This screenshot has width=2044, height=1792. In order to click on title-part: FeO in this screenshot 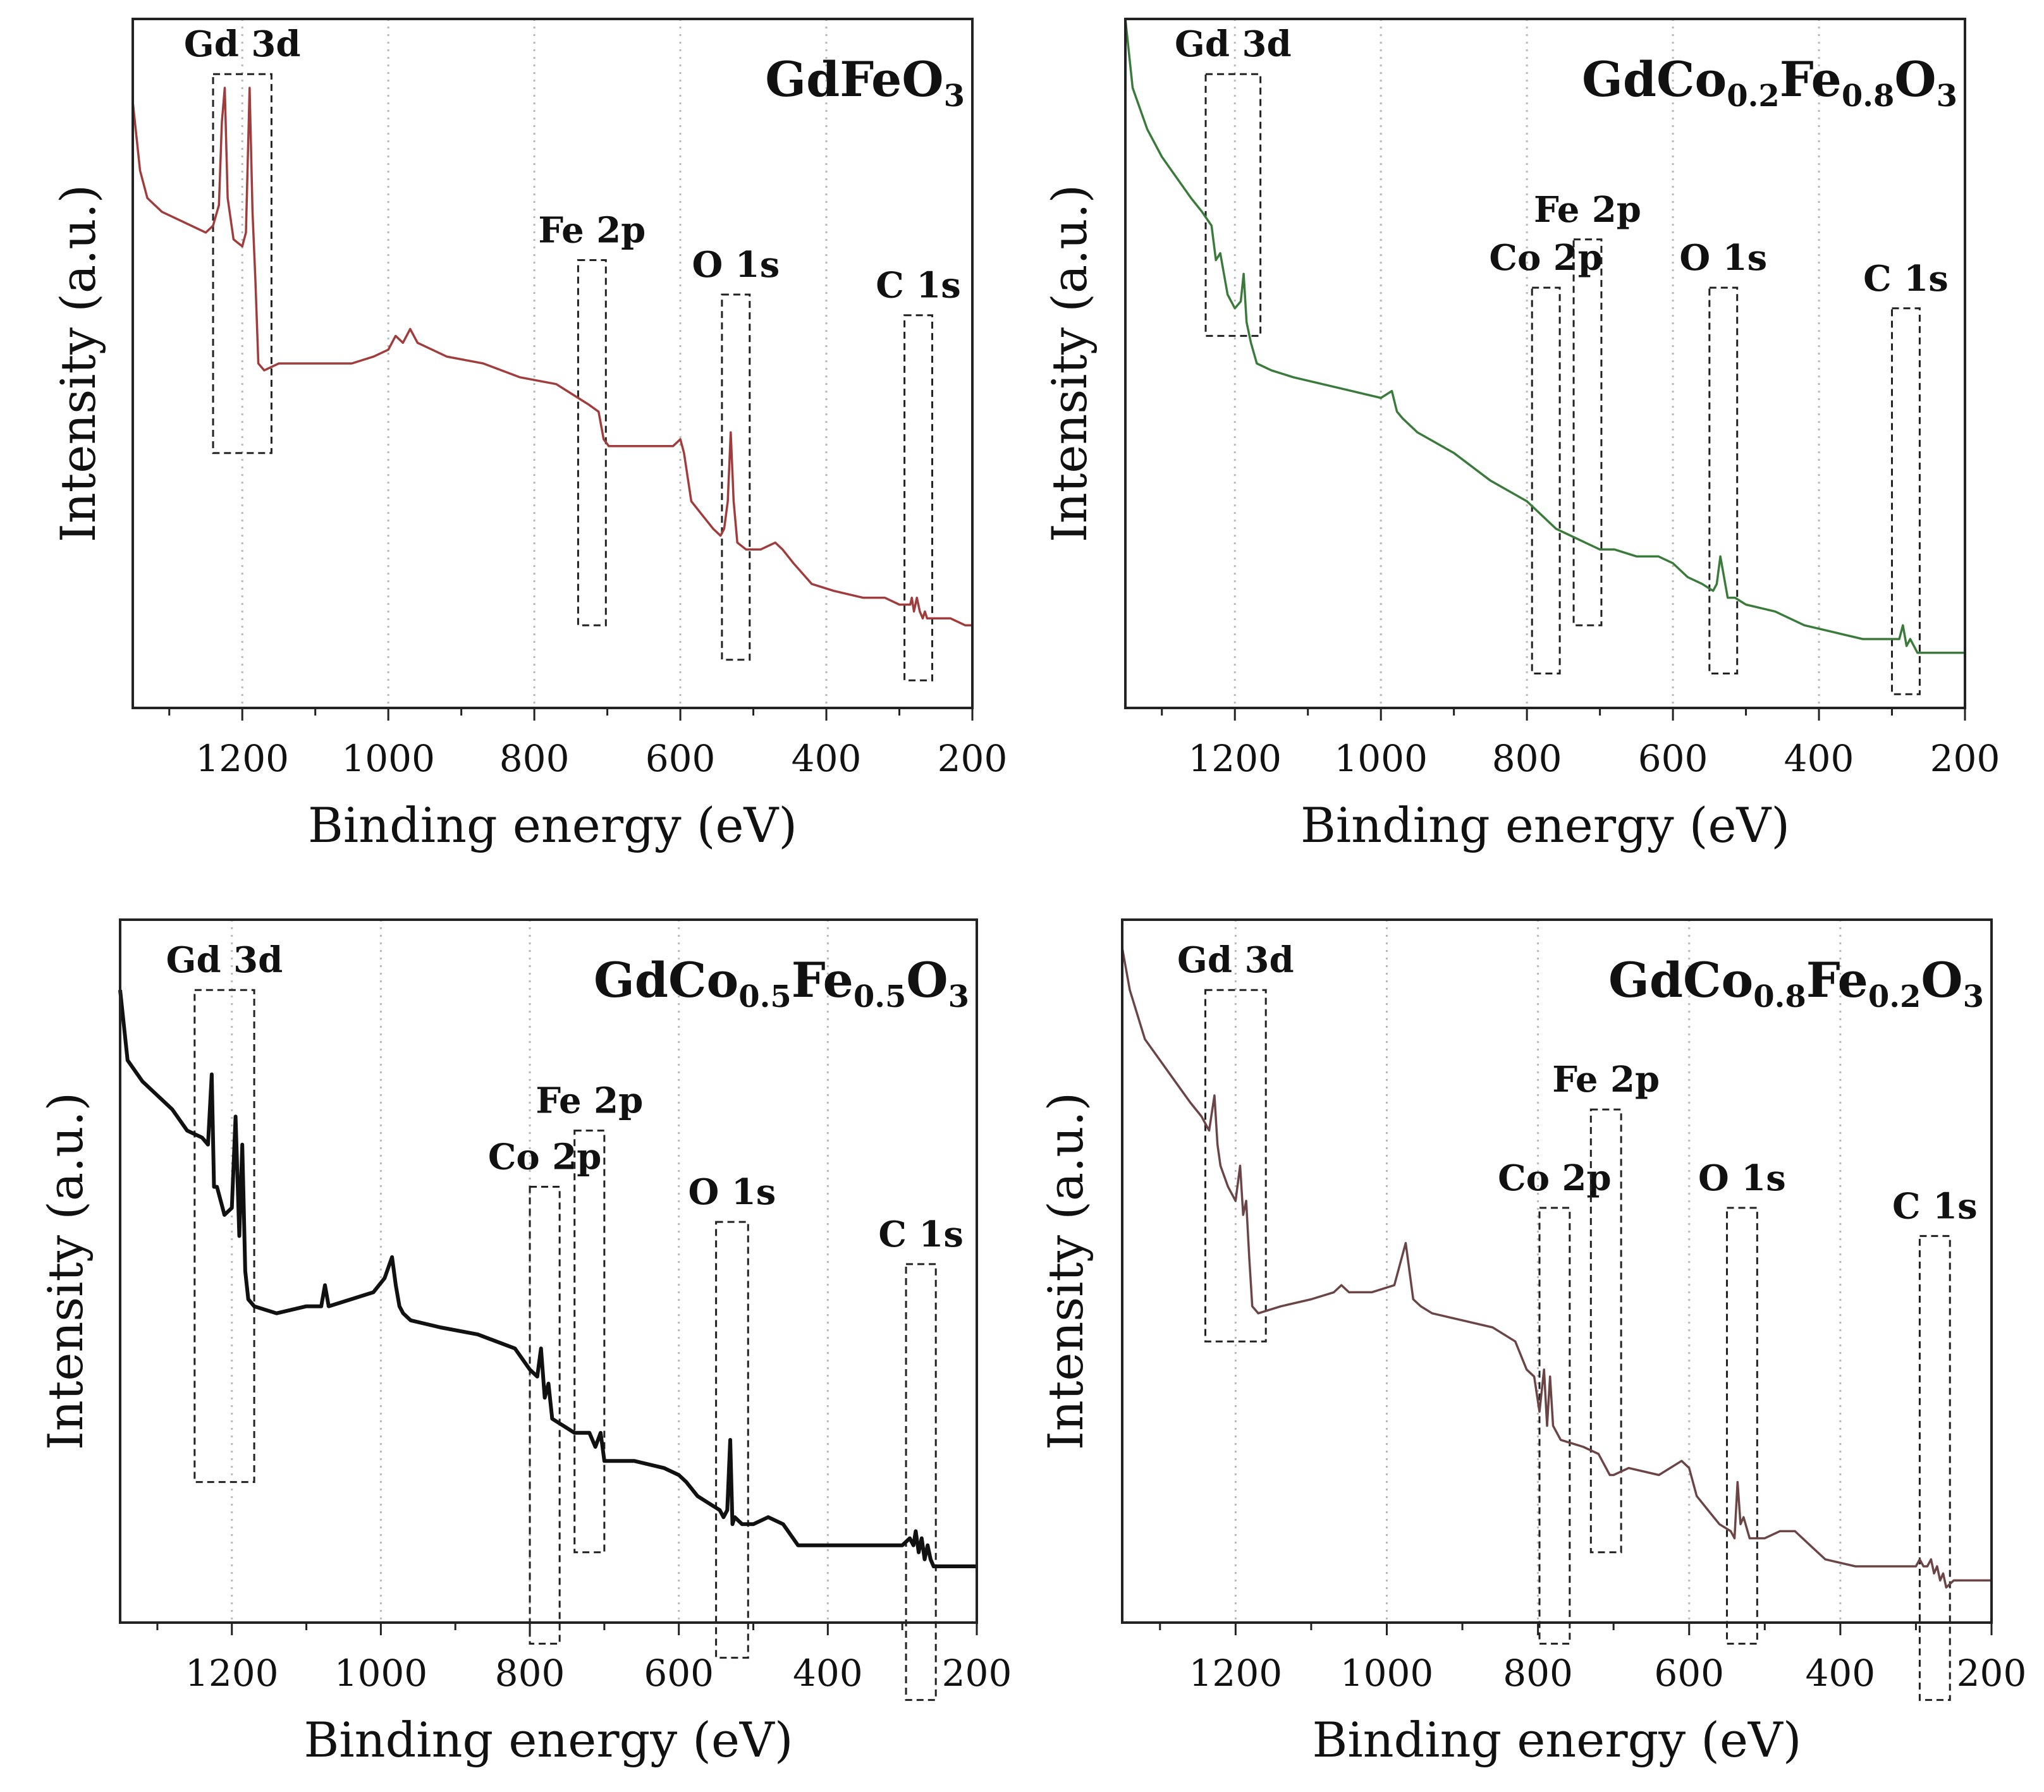, I will do `click(891, 79)`.